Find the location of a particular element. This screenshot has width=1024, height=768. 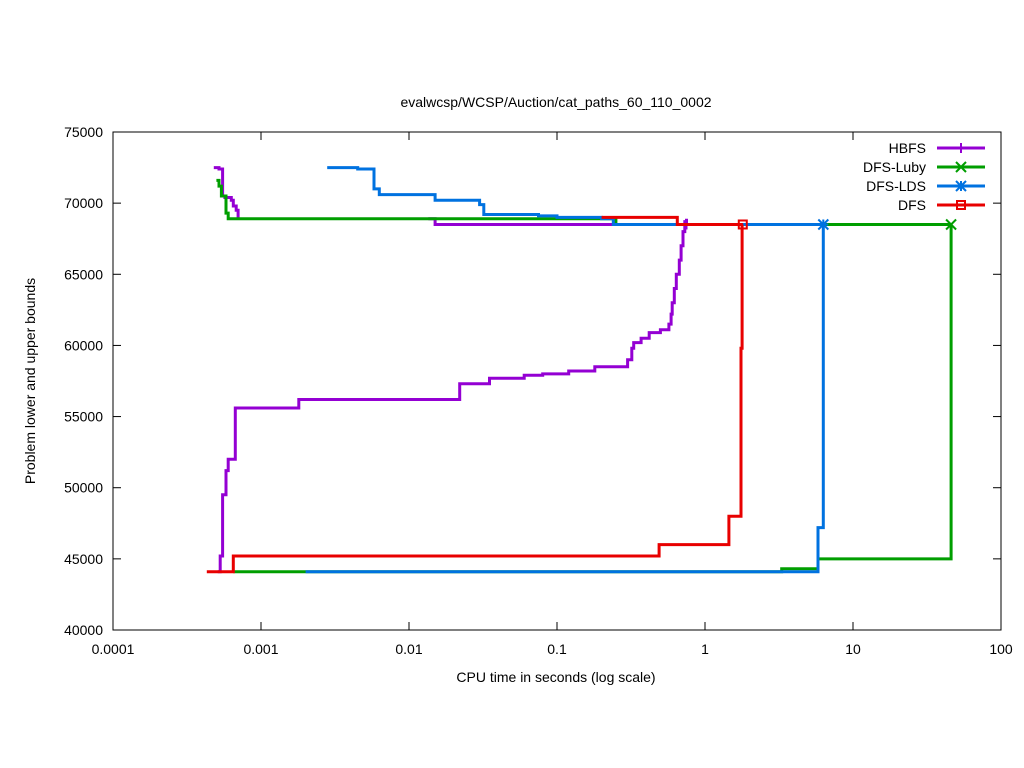

series-line-hbfs is located at coordinates (226, 192).